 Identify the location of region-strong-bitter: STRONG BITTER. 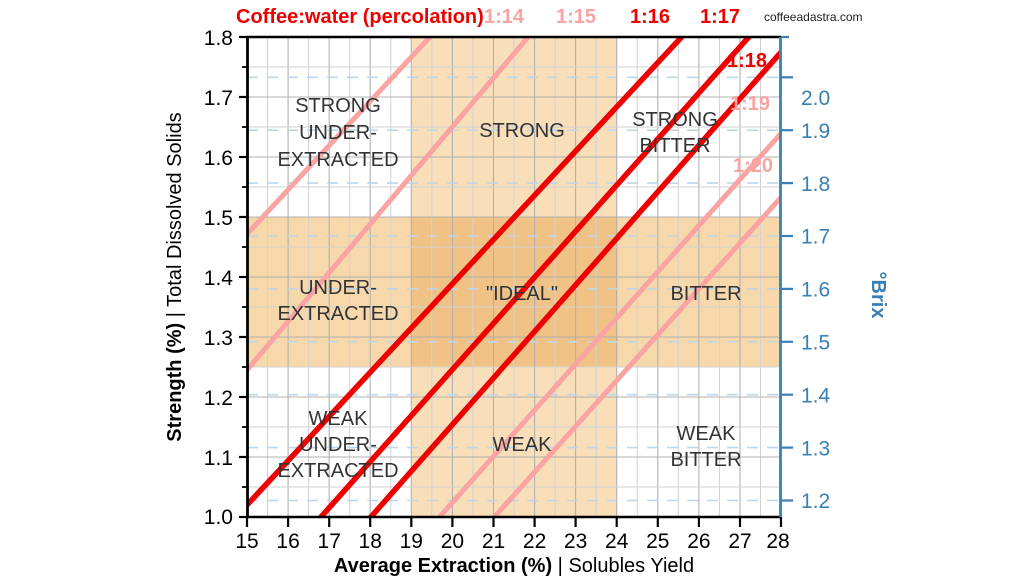
(675, 133).